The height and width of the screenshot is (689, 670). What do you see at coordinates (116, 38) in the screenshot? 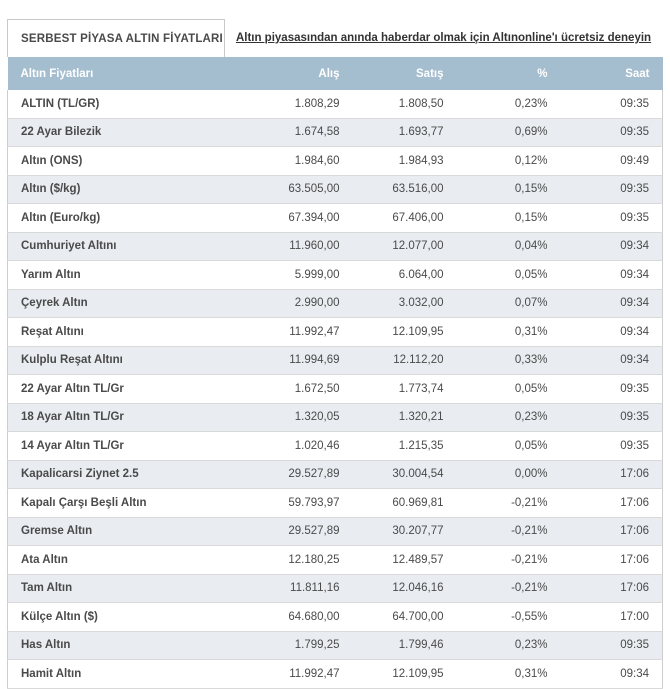
I see `tab-serbest-piyasa-altin-fiyatlari: SERBEST PİYASA ALTIN FİYATLARI` at bounding box center [116, 38].